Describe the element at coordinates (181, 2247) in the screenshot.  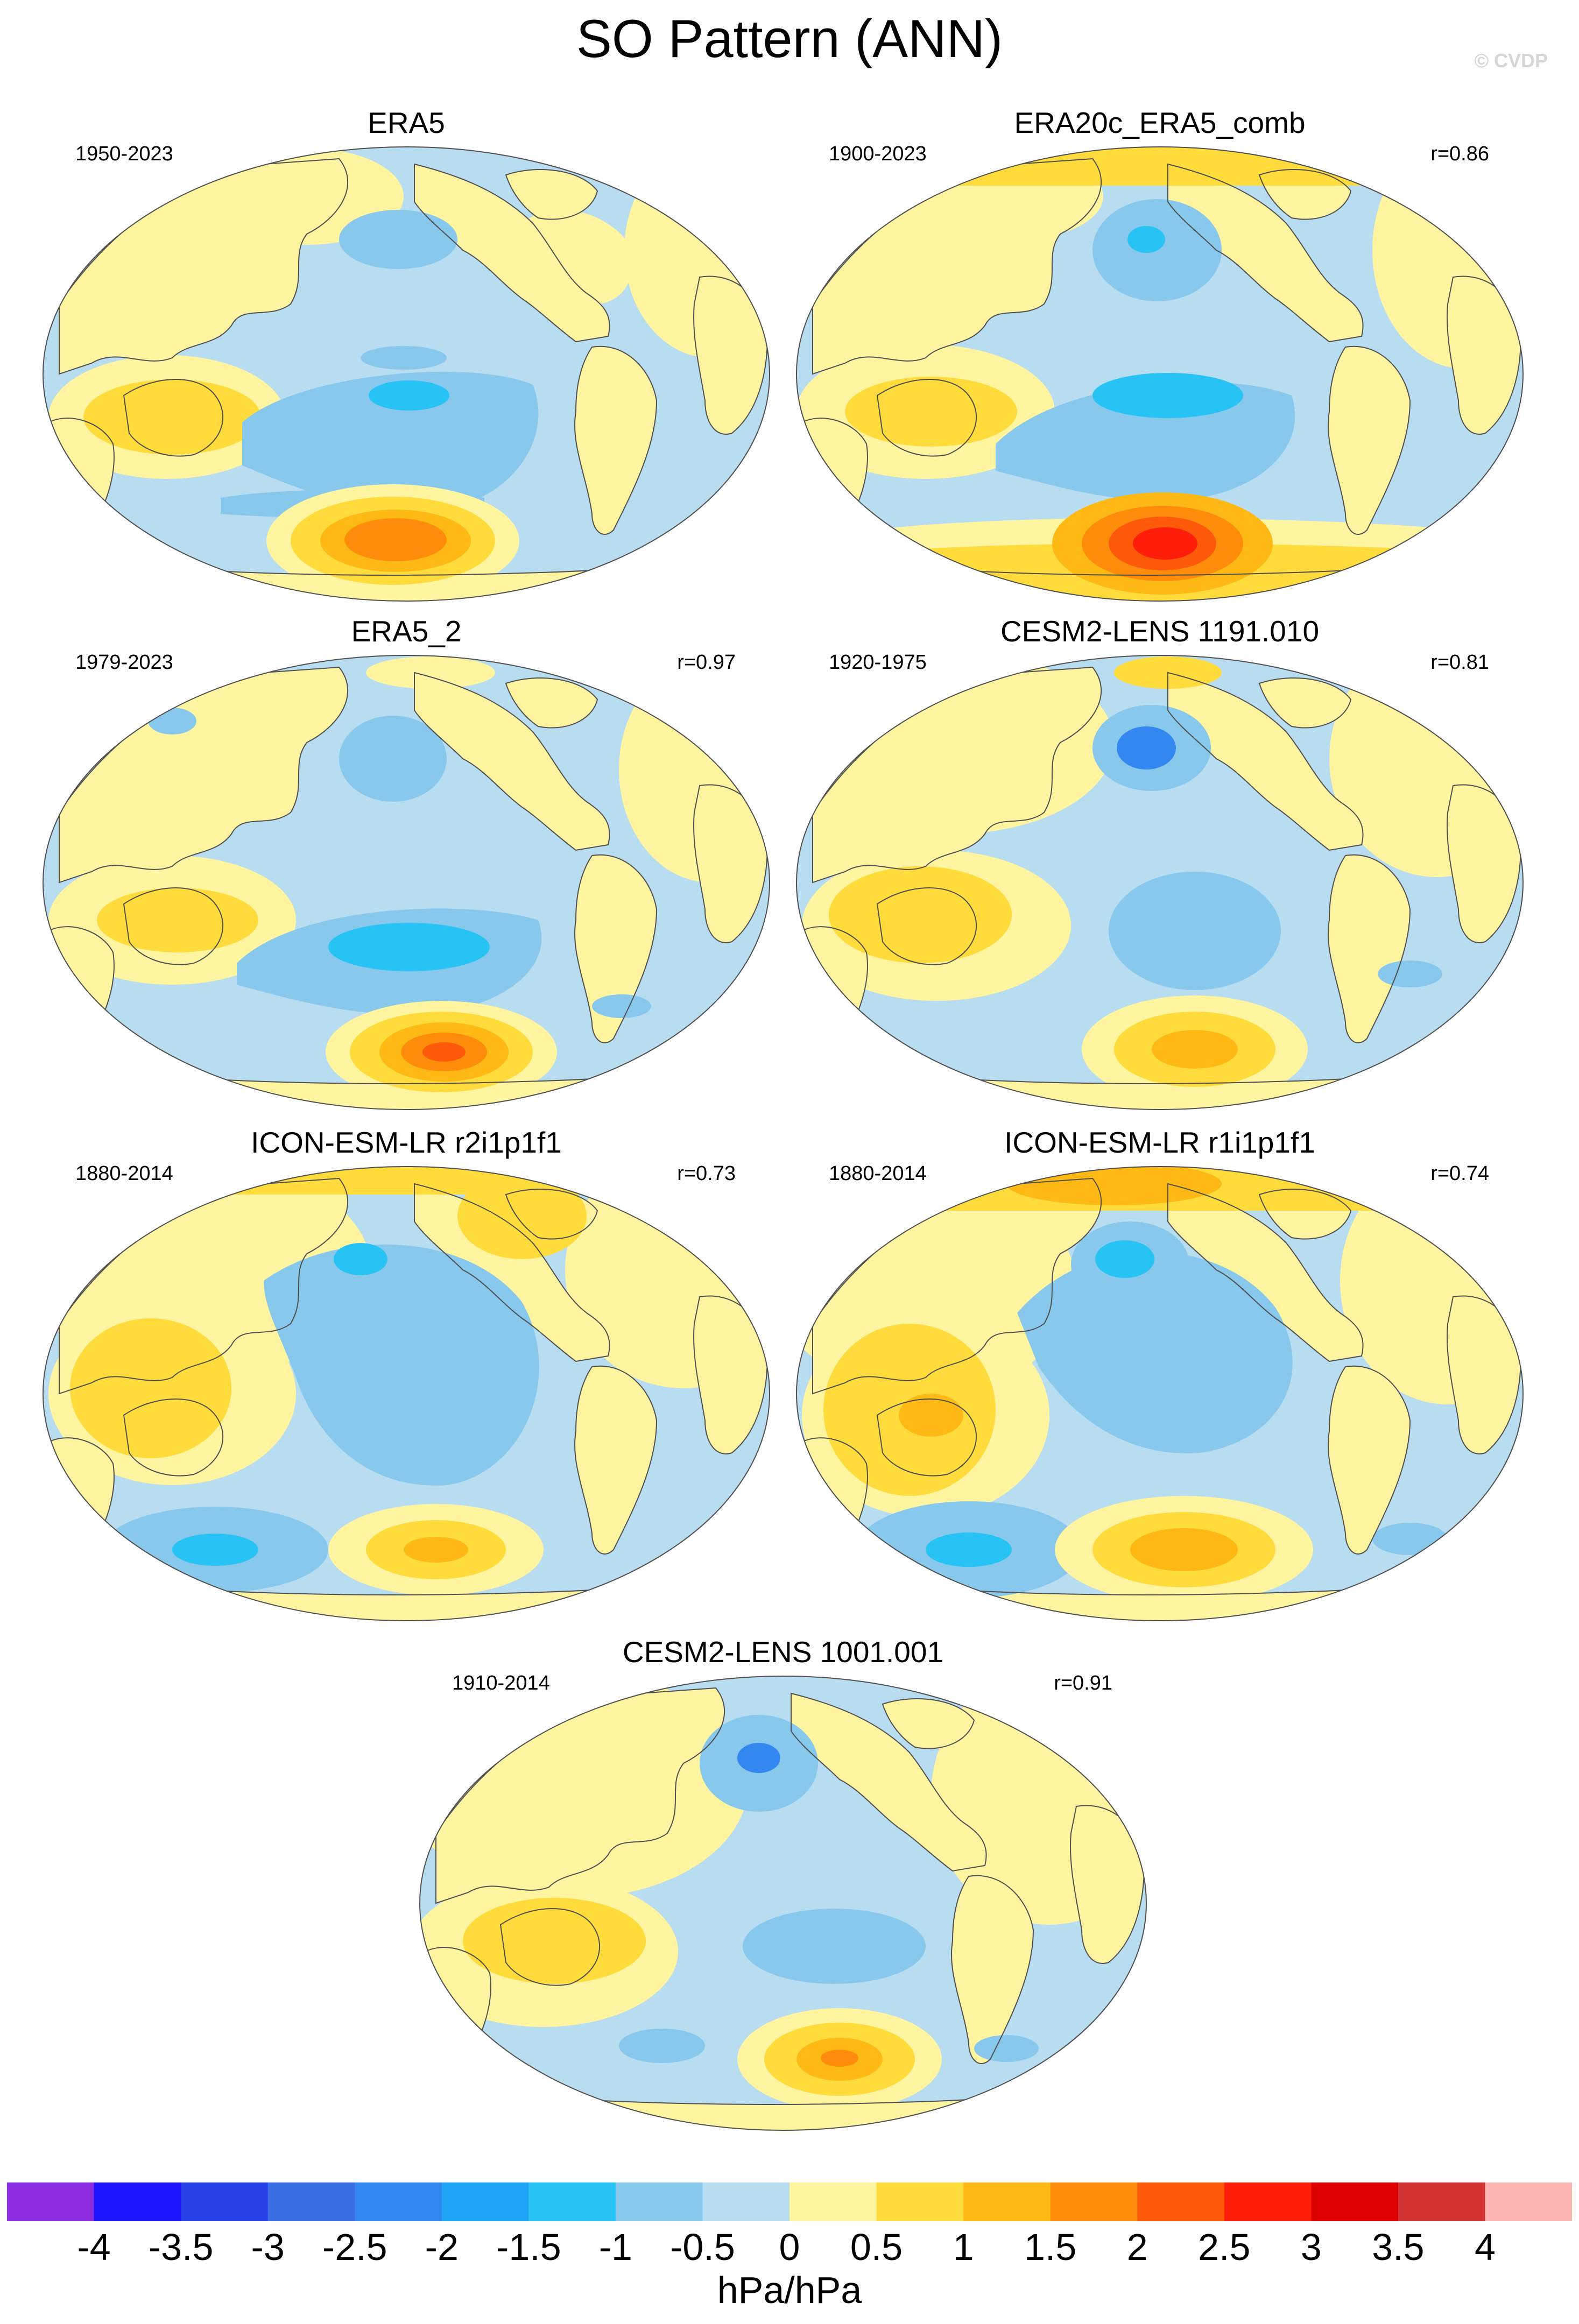
I see `colorbar-tick-label: -3.5` at that location.